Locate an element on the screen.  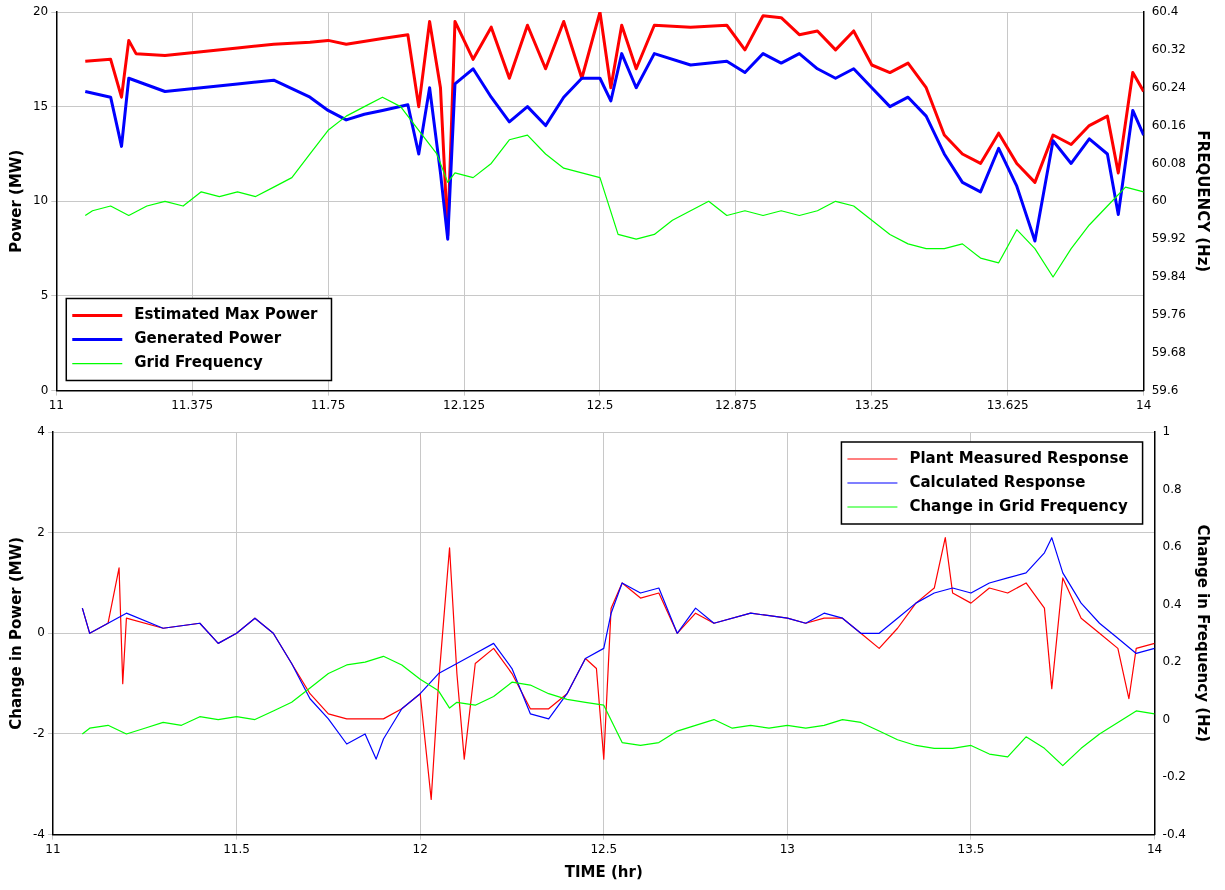
y2-tick-label: 60.16 is located at coordinates (1169, 124).